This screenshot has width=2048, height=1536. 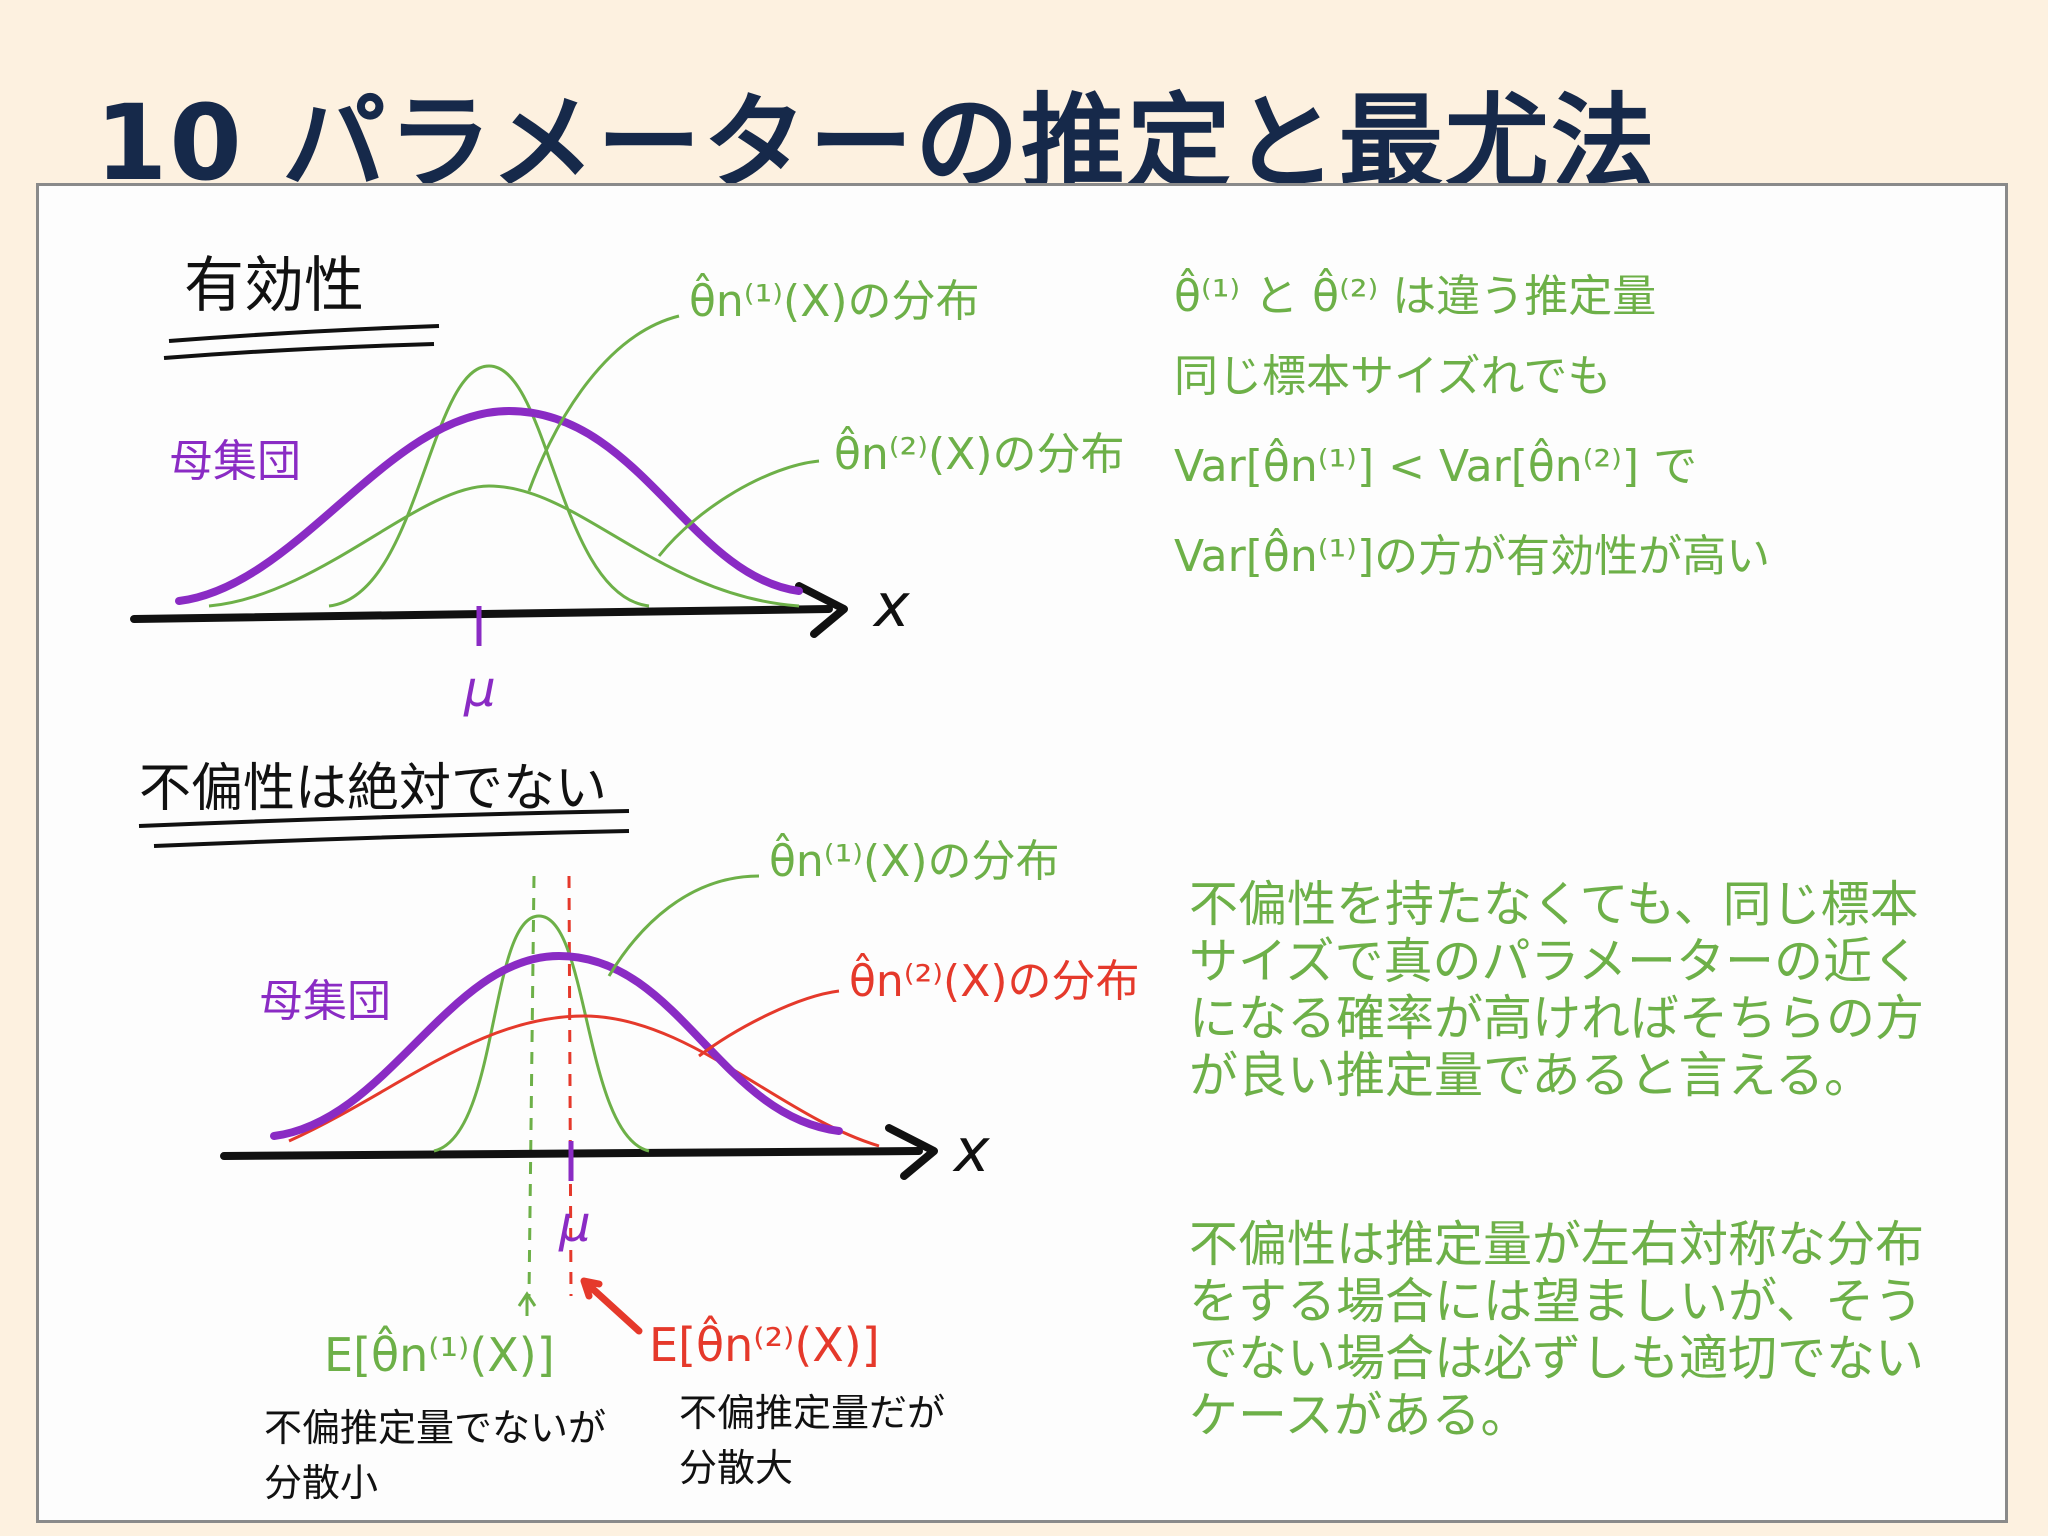 What do you see at coordinates (891, 606) in the screenshot?
I see `section1-axis-label: x` at bounding box center [891, 606].